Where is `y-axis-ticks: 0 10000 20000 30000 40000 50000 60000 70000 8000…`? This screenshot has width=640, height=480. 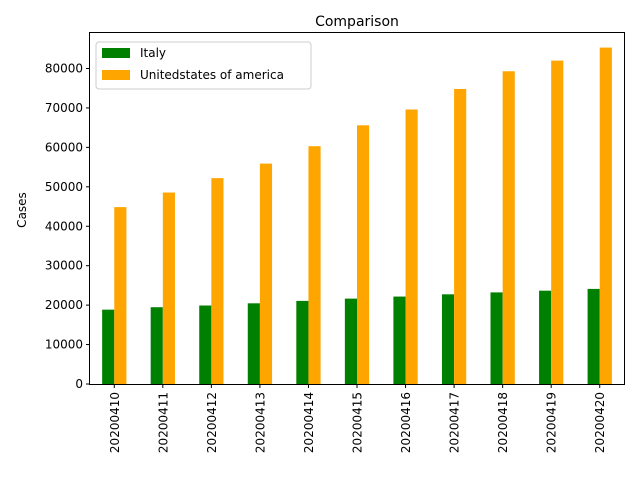 y-axis-ticks: 0 10000 20000 30000 40000 50000 60000 70000 8000… is located at coordinates (67, 226).